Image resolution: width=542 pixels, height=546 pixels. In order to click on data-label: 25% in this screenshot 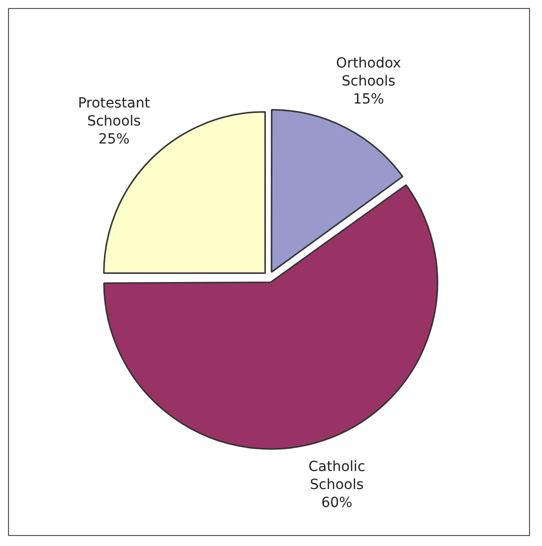, I will do `click(114, 140)`.